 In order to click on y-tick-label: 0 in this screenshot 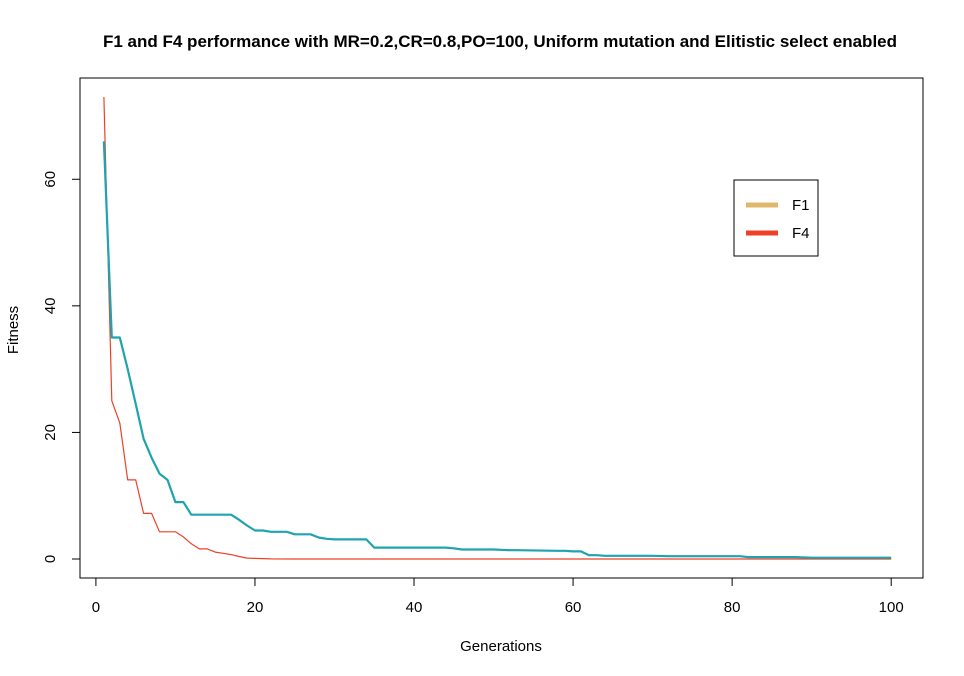, I will do `click(50, 559)`.